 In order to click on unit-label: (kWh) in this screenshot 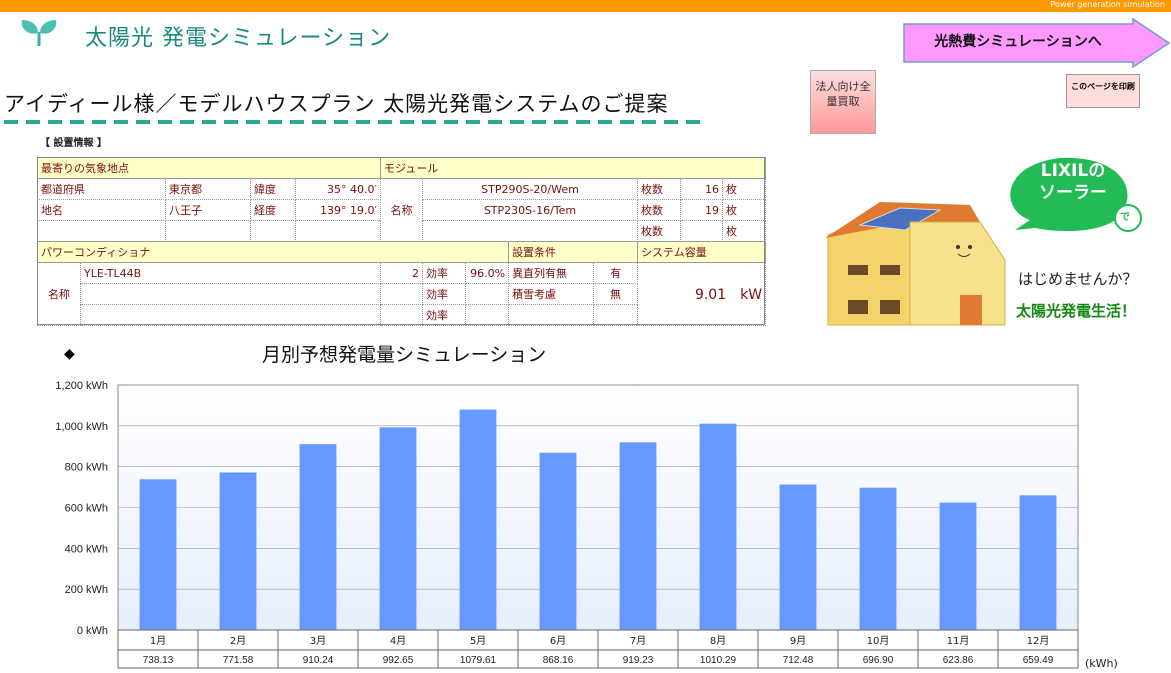, I will do `click(1101, 663)`.